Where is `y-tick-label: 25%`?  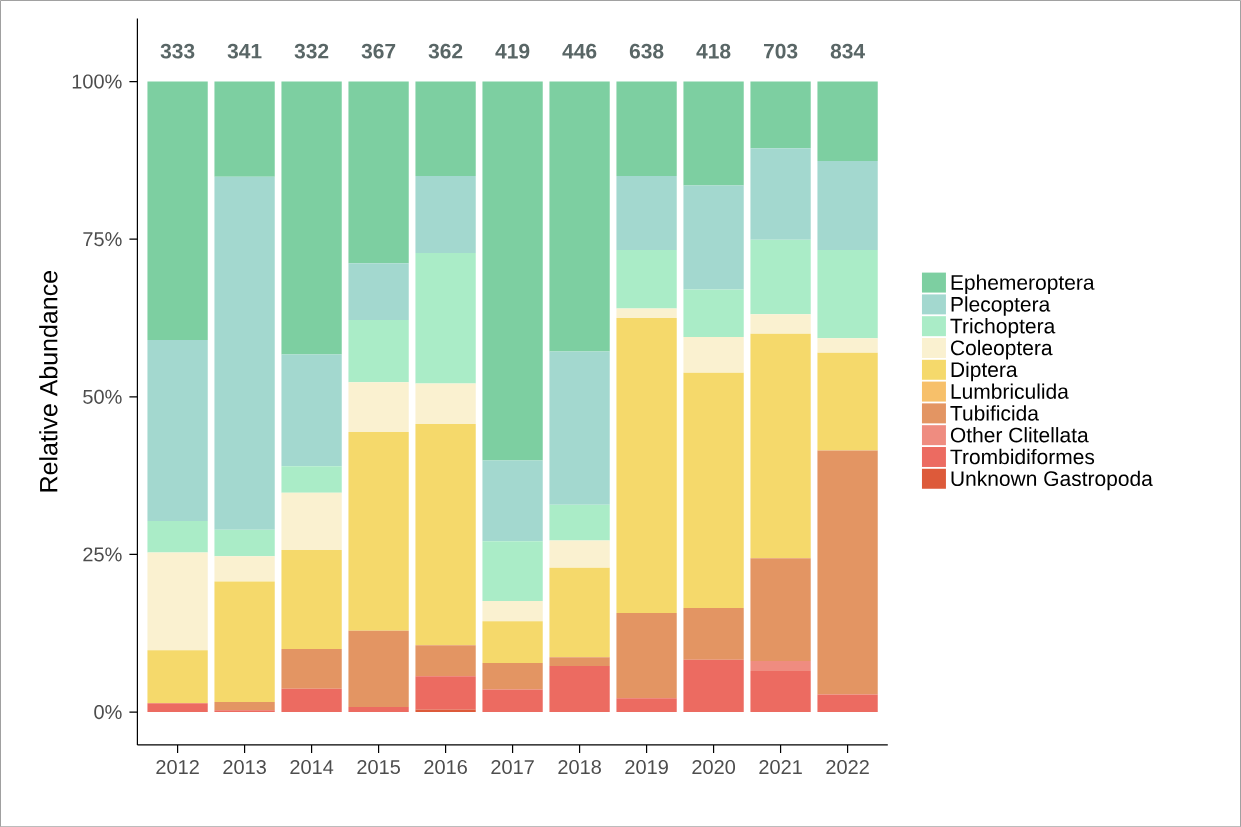 y-tick-label: 25% is located at coordinates (102, 554).